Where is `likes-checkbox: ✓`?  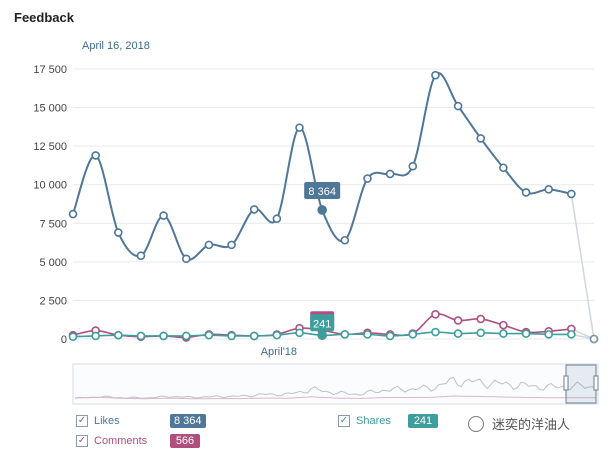
likes-checkbox: ✓ is located at coordinates (82, 421).